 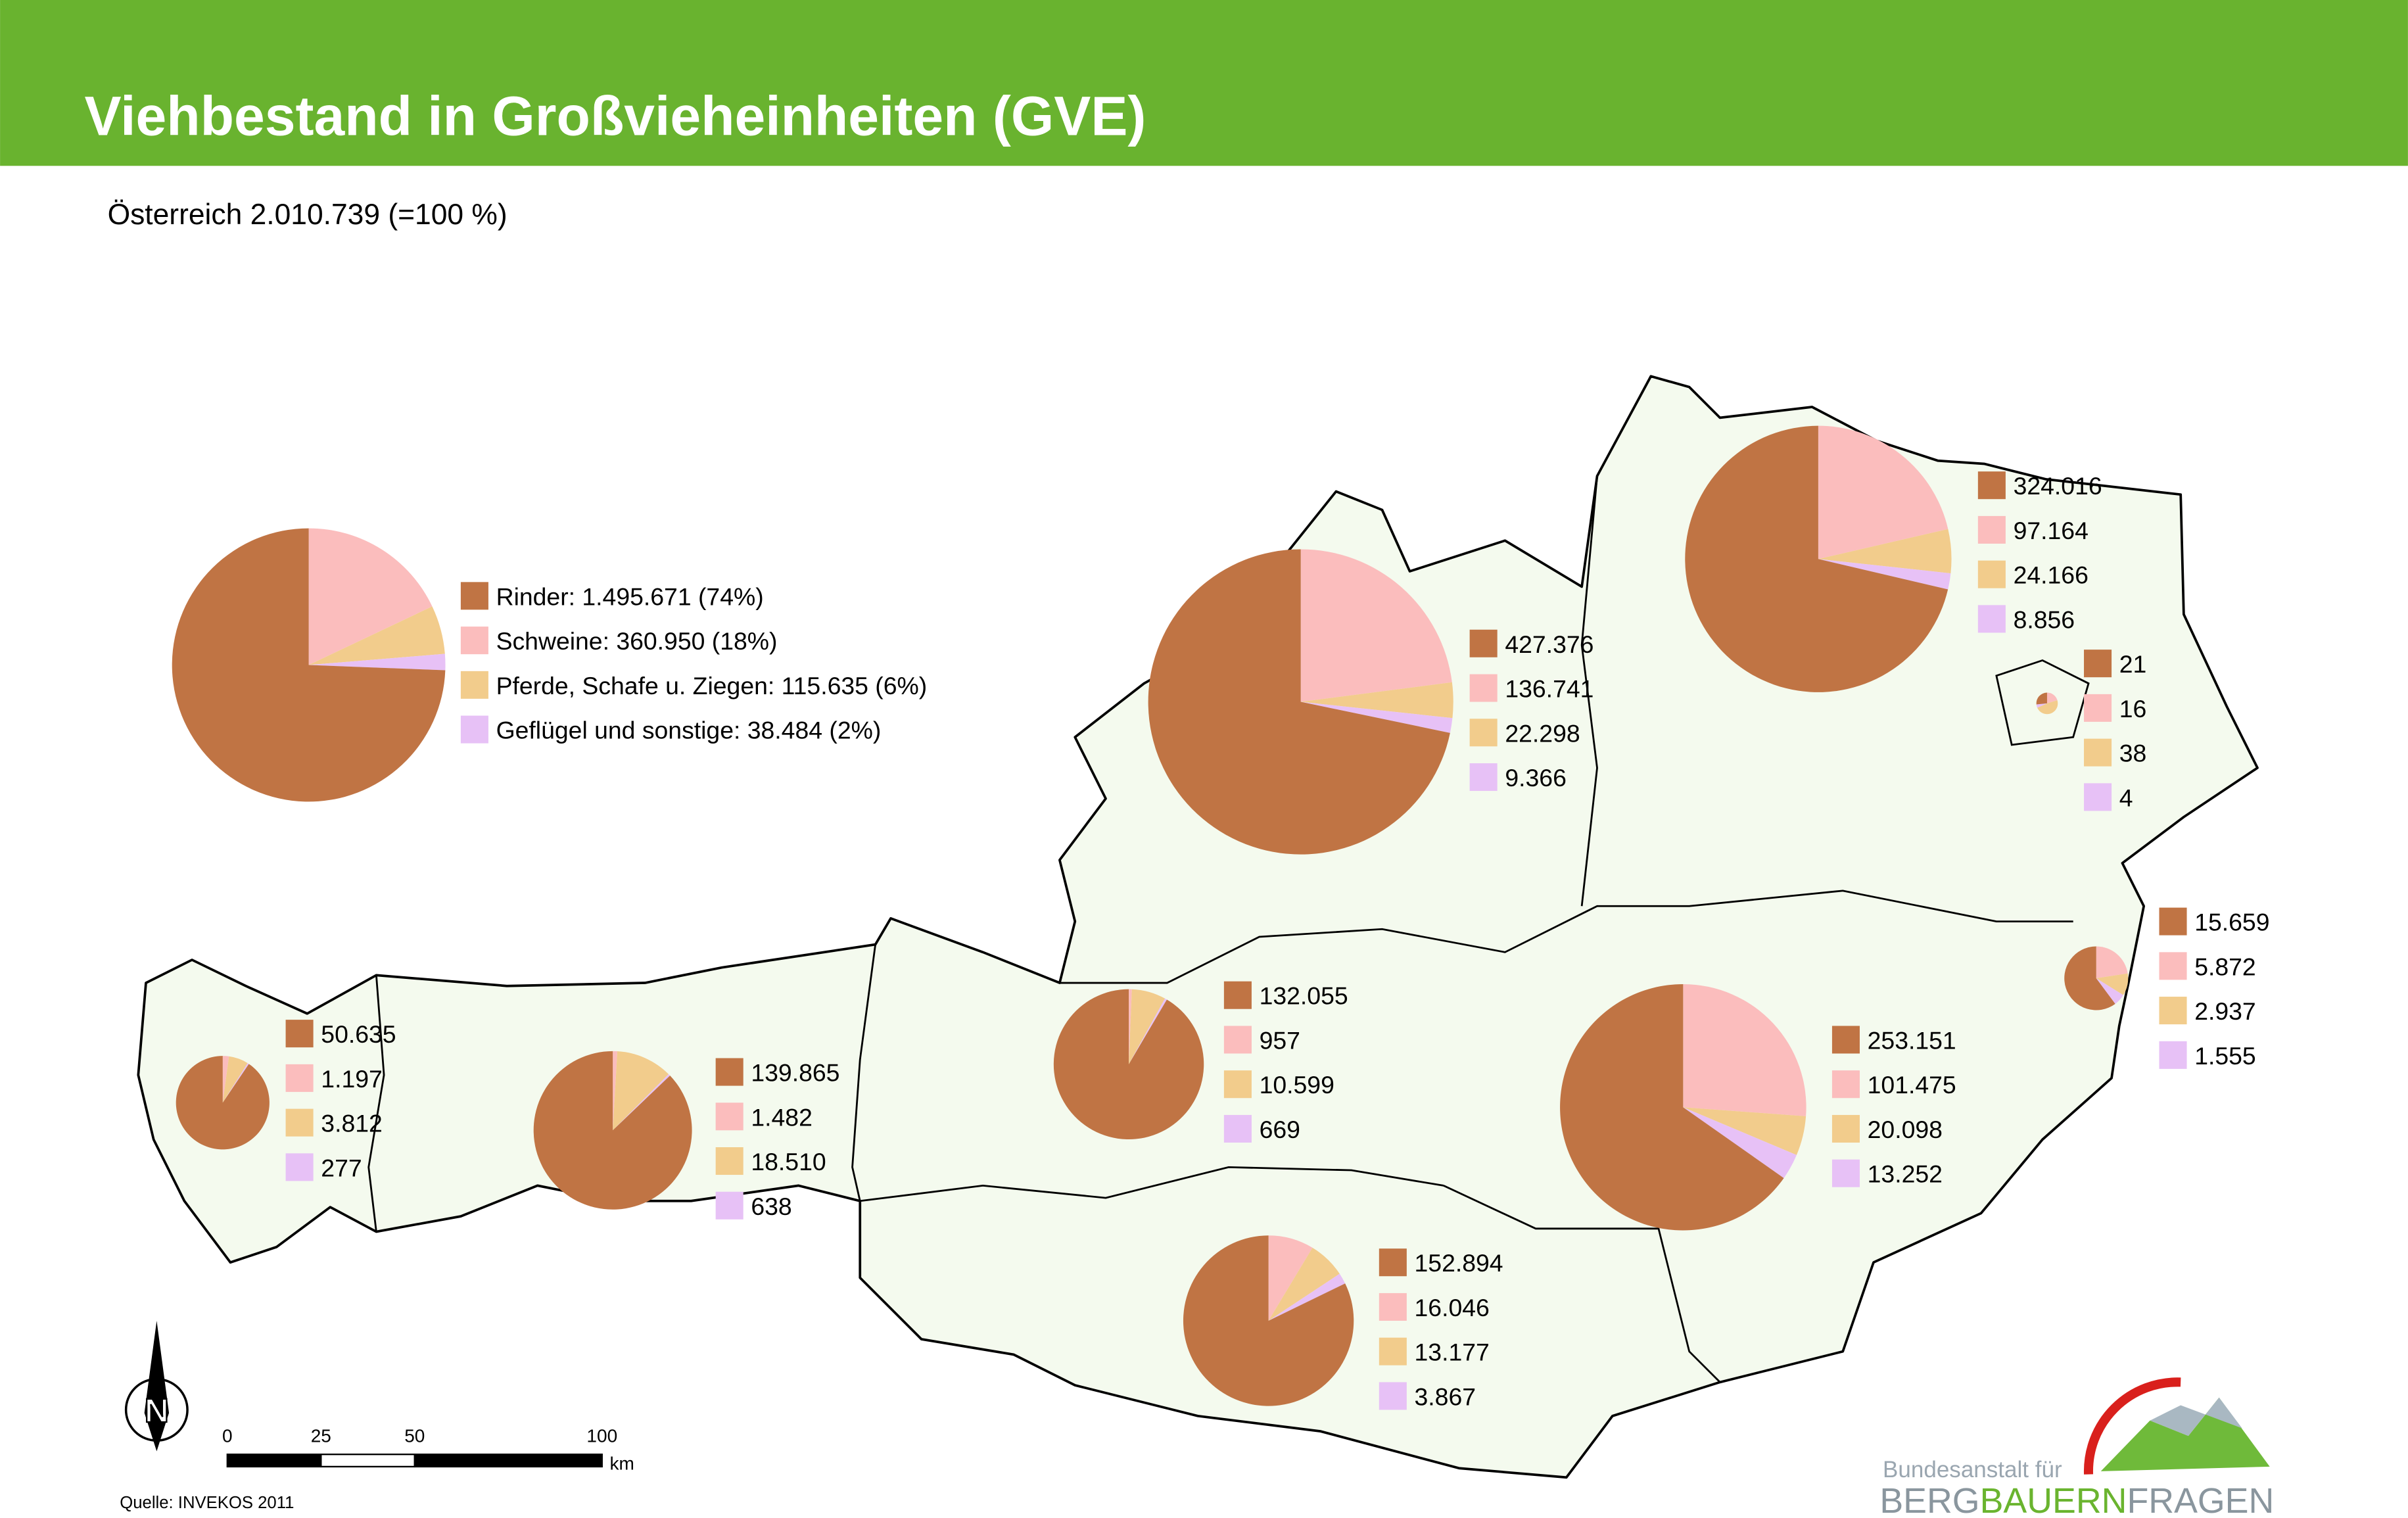 I want to click on legend-label: 16, so click(x=2133, y=709).